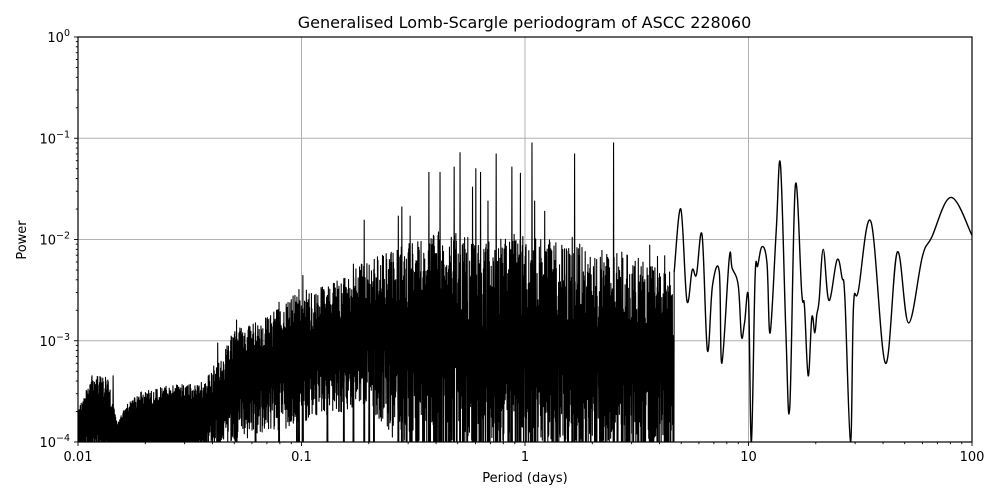  What do you see at coordinates (54, 138) in the screenshot?
I see `y-tick-label: 10⁻¹` at bounding box center [54, 138].